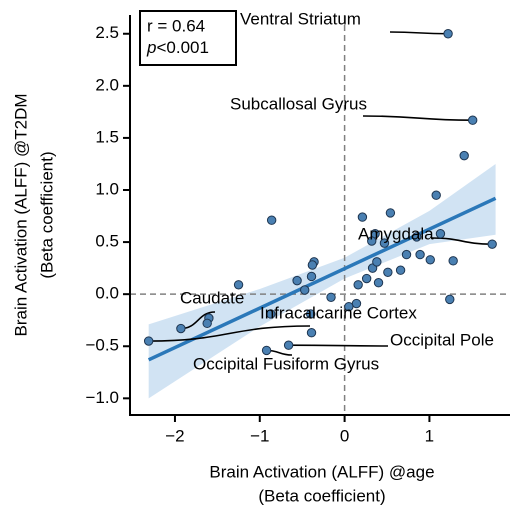 Image resolution: width=520 pixels, height=512 pixels. What do you see at coordinates (107, 136) in the screenshot?
I see `y-tick-label: 1.5` at bounding box center [107, 136].